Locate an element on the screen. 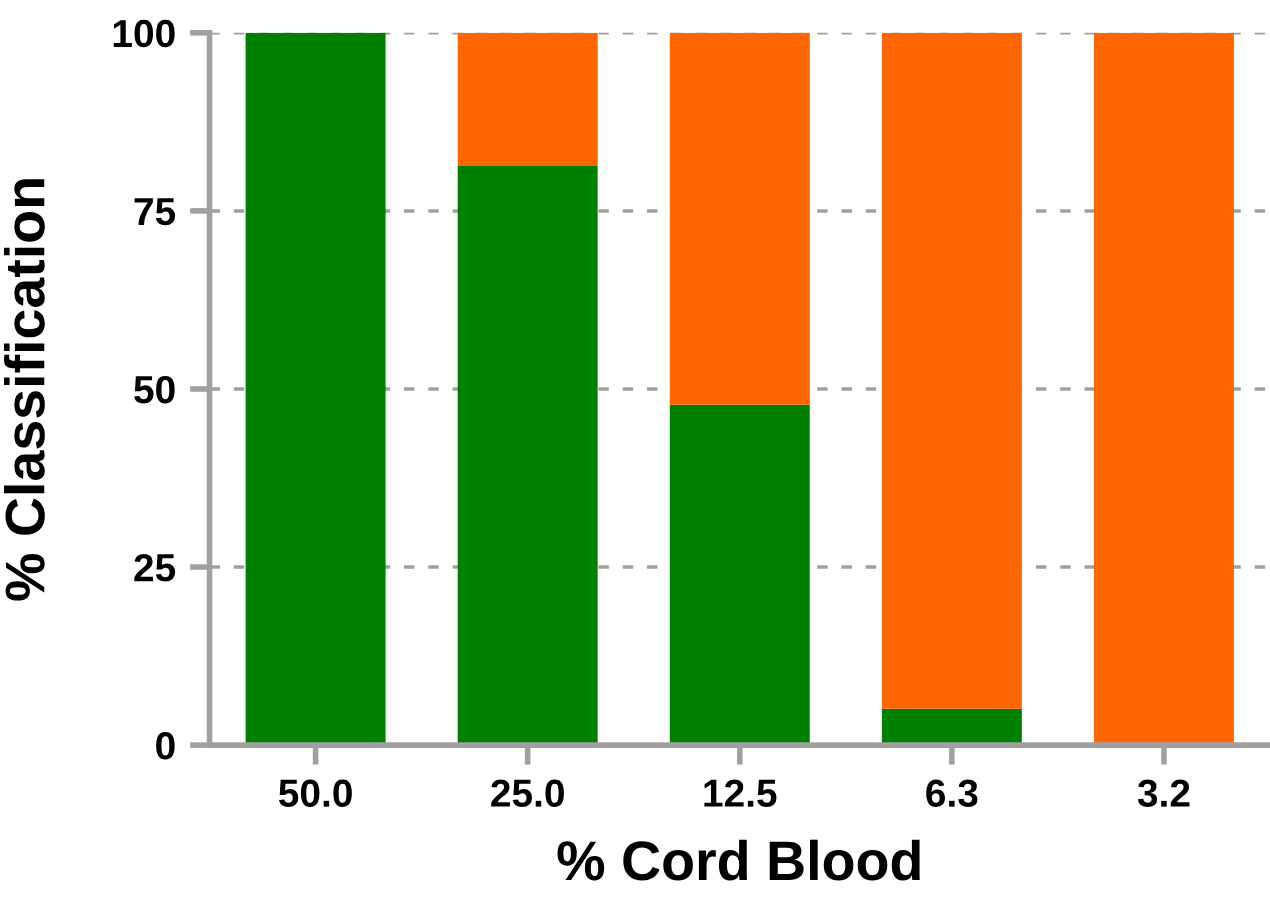 This screenshot has width=1270, height=912. y-tick-label: 0 is located at coordinates (165, 746).